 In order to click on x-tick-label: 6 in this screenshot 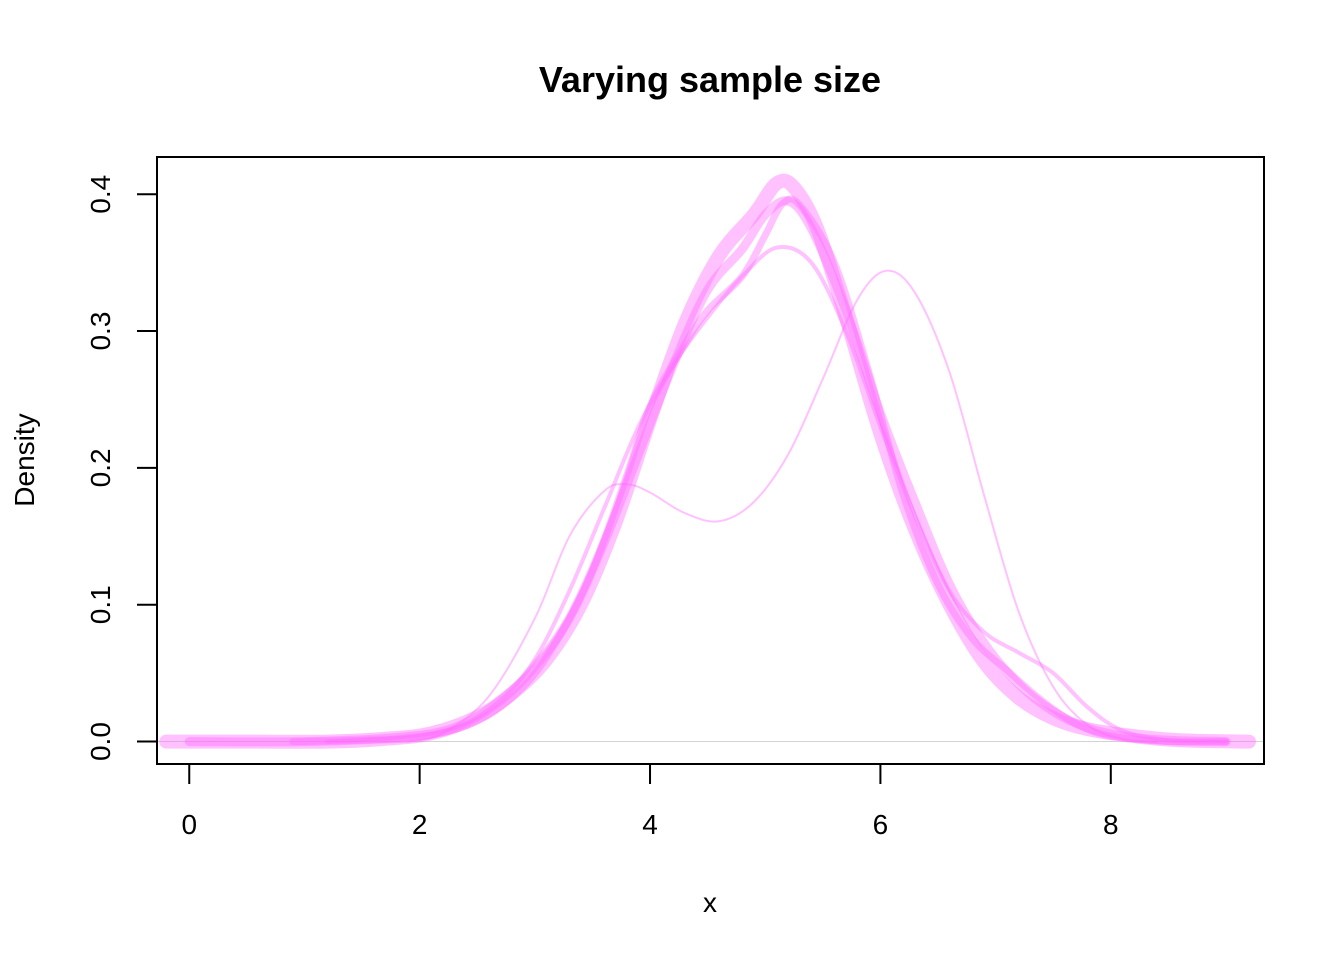, I will do `click(881, 824)`.